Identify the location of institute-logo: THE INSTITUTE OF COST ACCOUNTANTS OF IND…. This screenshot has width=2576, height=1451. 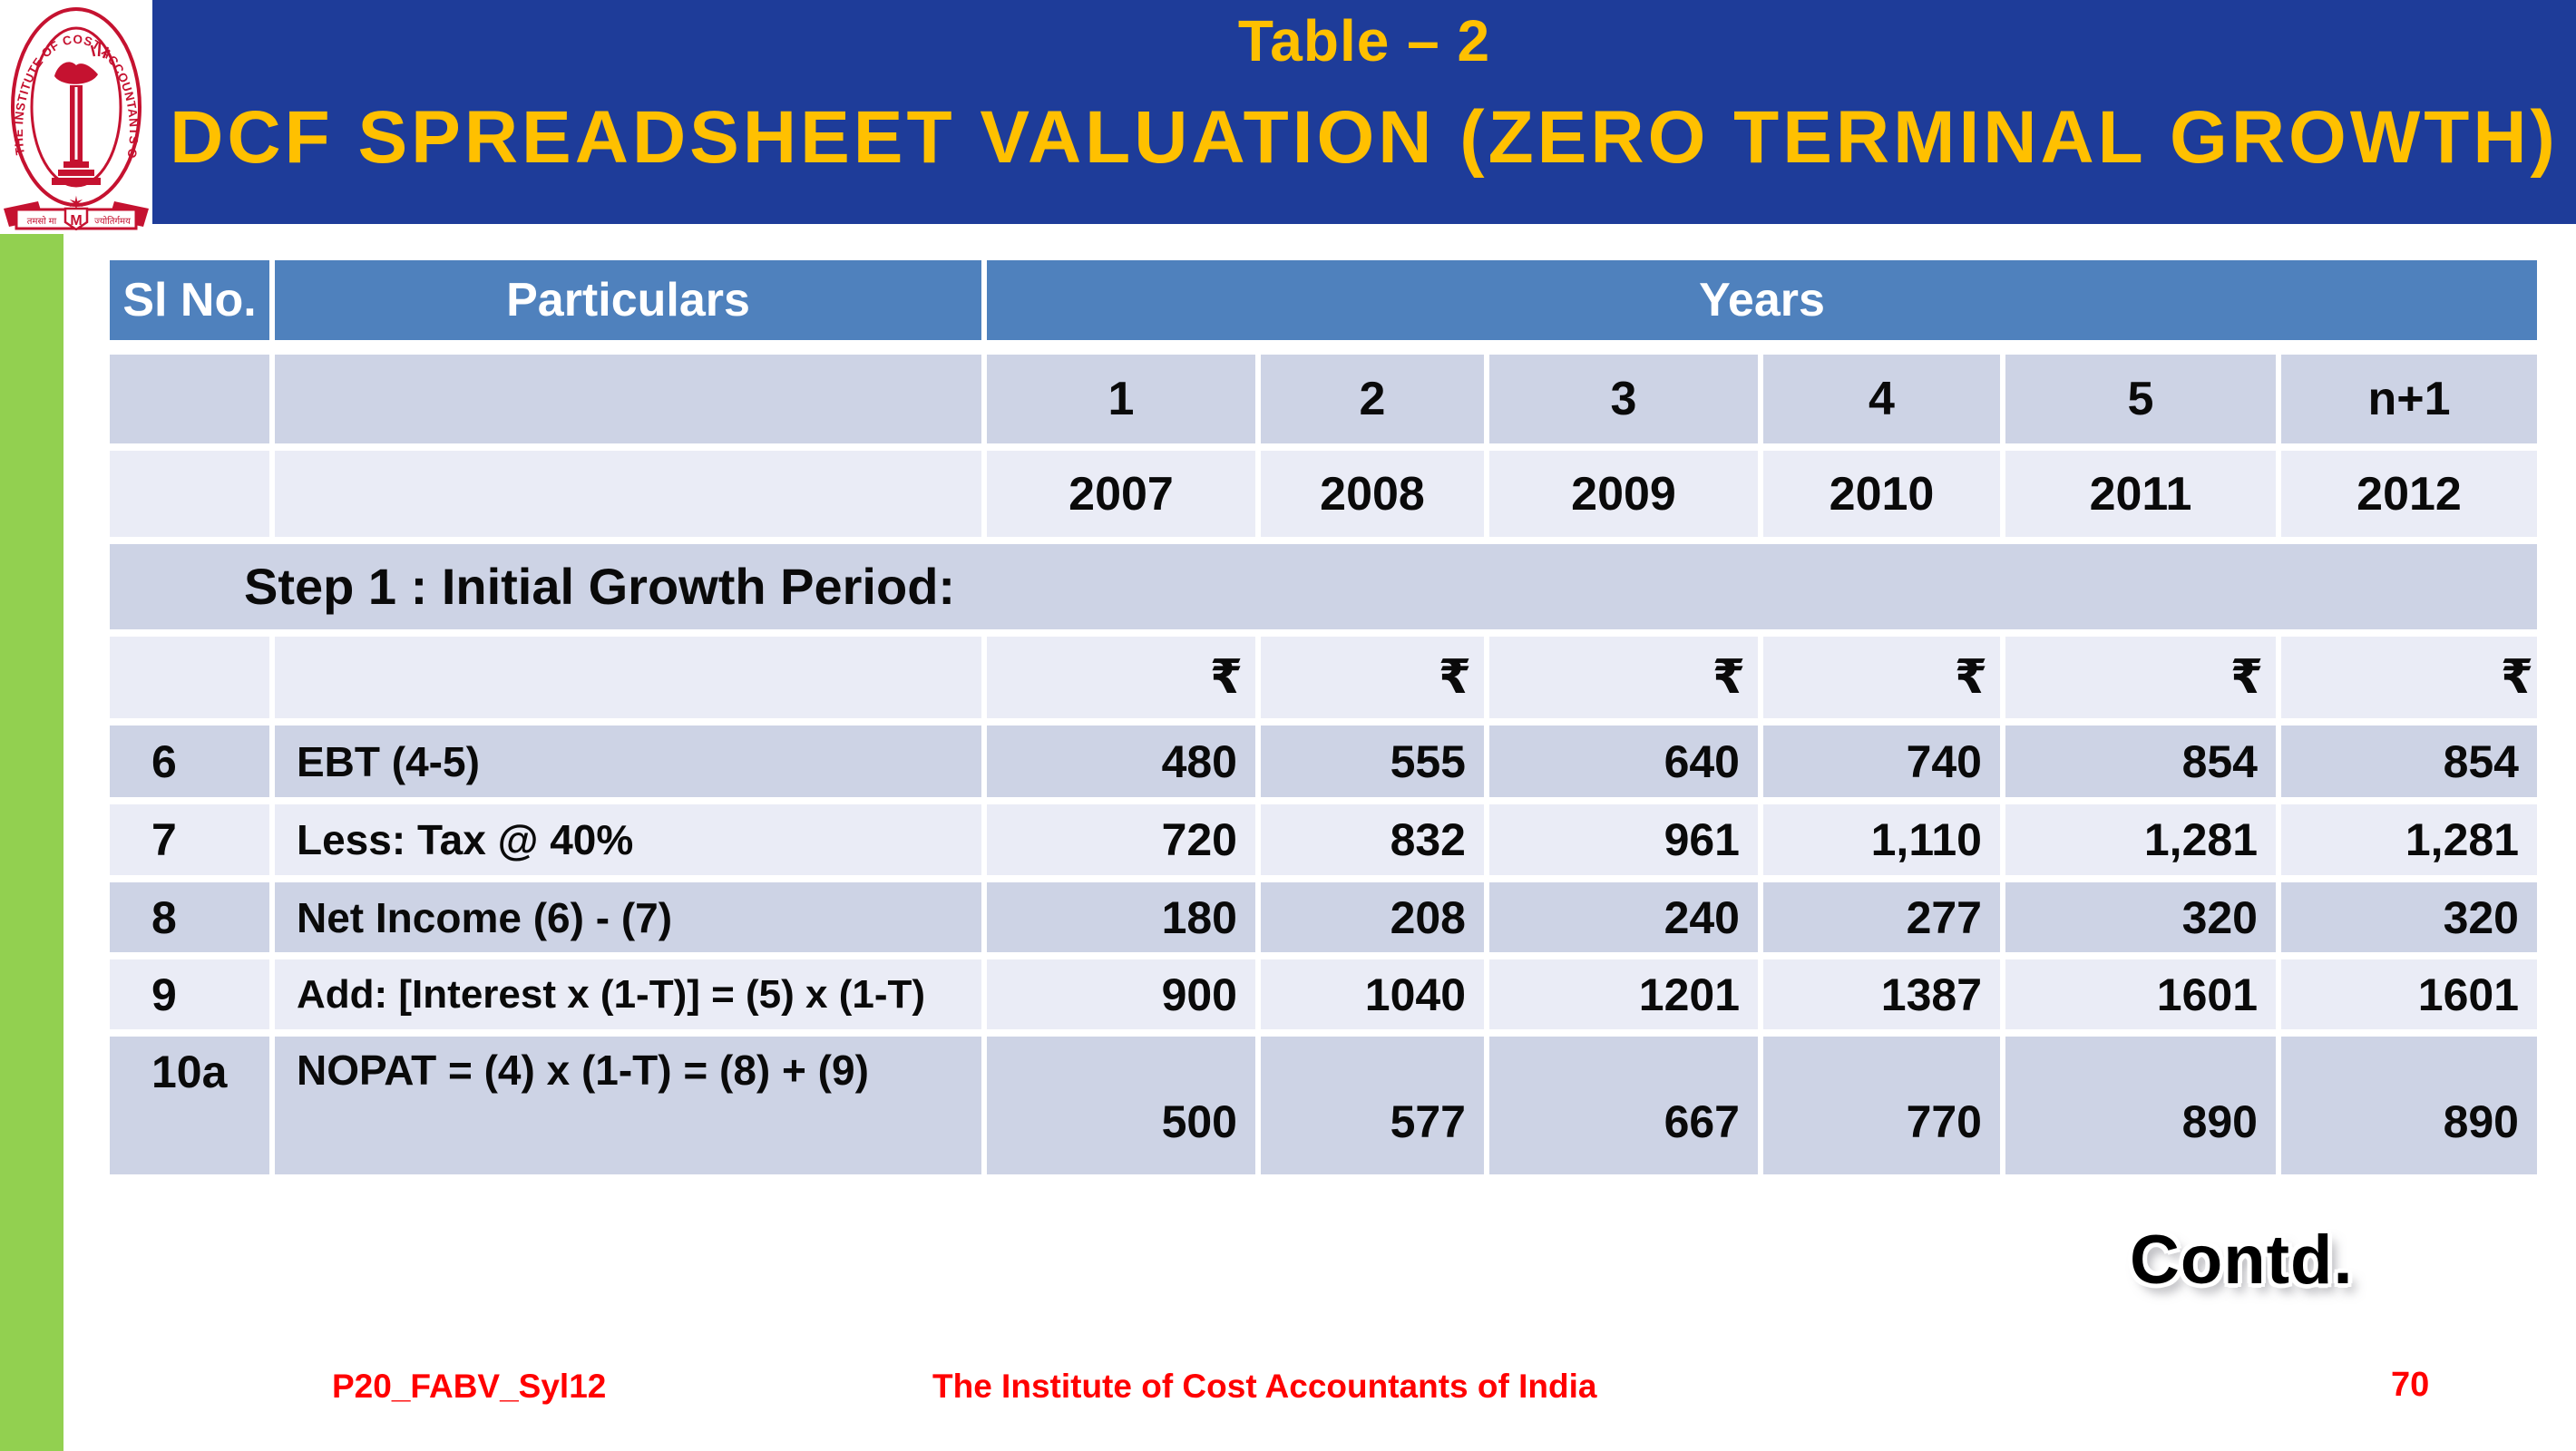
(76, 116).